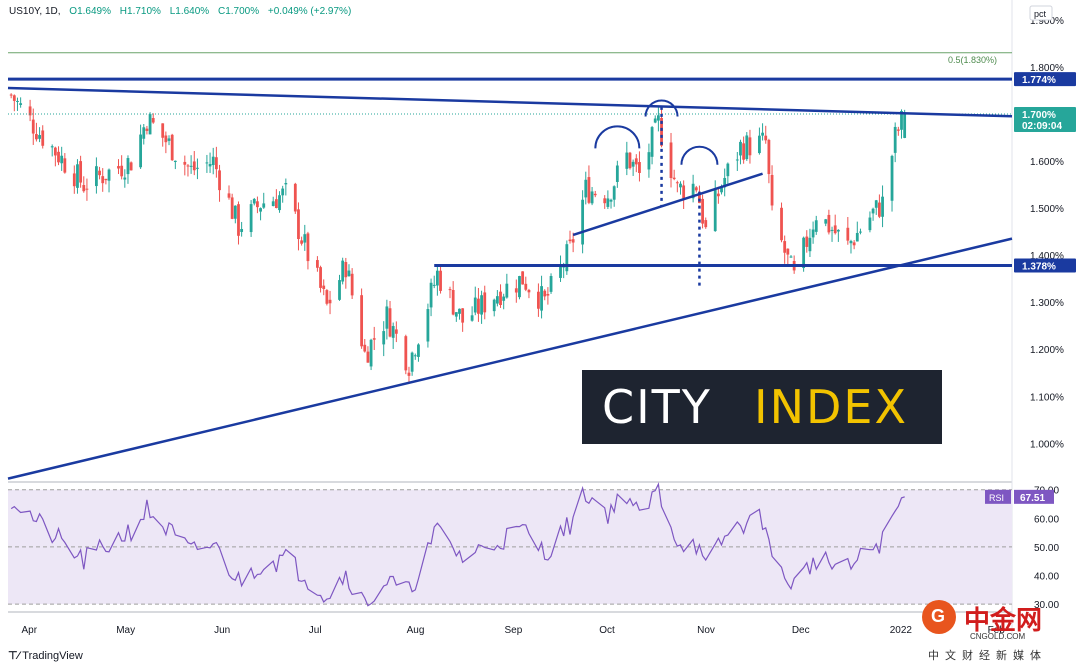  Describe the element at coordinates (140, 11) in the screenshot. I see `high-value: H1.710%` at that location.